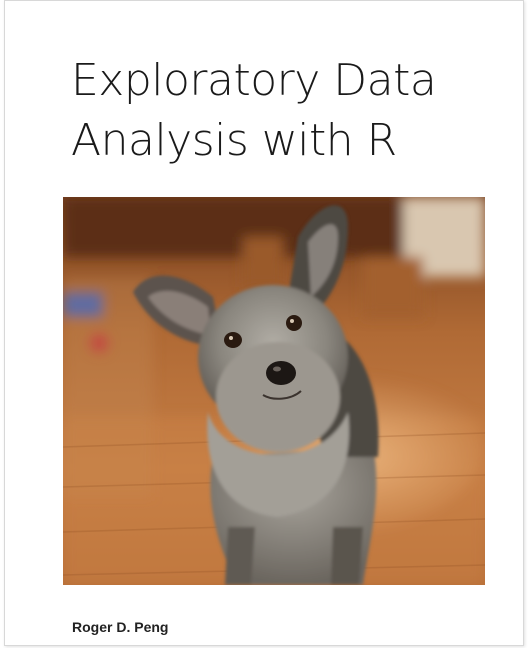 The image size is (530, 648). What do you see at coordinates (254, 80) in the screenshot?
I see `book-title-line-1: Exploratory Data` at bounding box center [254, 80].